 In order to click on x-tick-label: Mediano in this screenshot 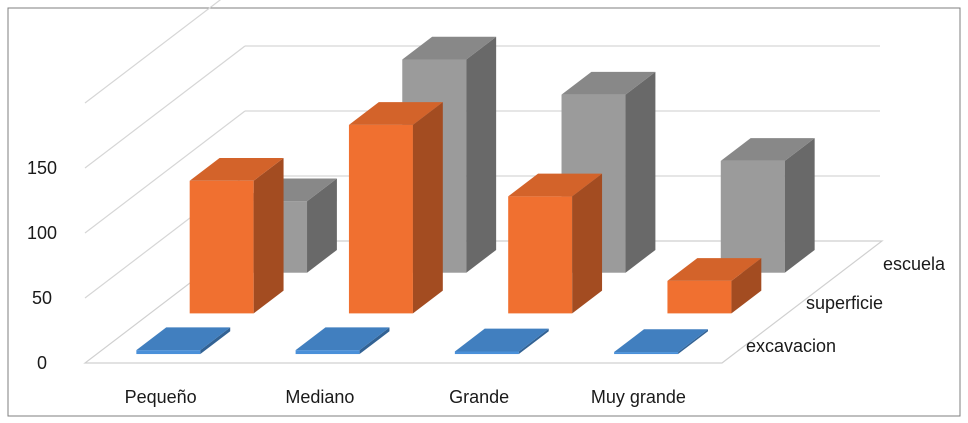, I will do `click(319, 397)`.